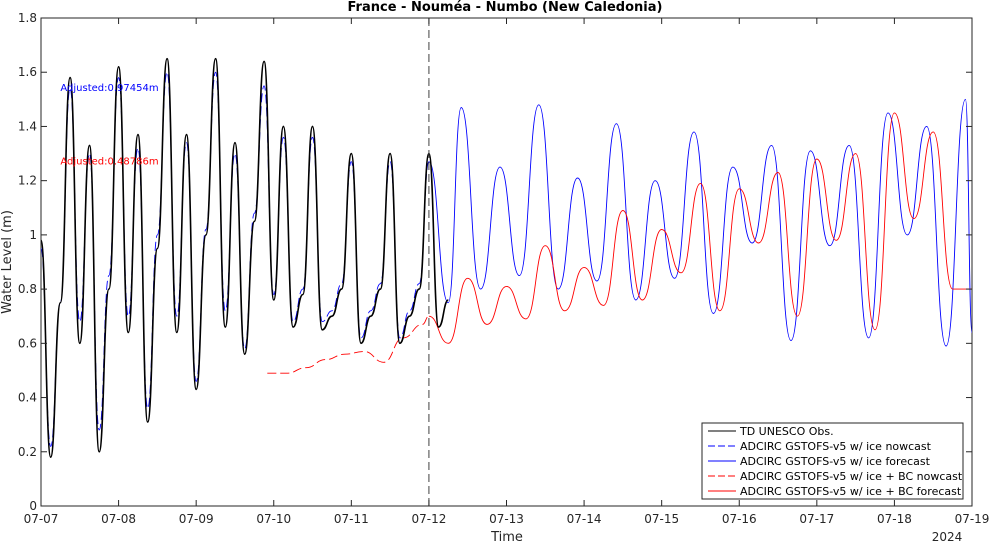 This screenshot has width=989, height=542. I want to click on chart-title: France - Nouméa - Numbo (New Caledonia), so click(505, 7).